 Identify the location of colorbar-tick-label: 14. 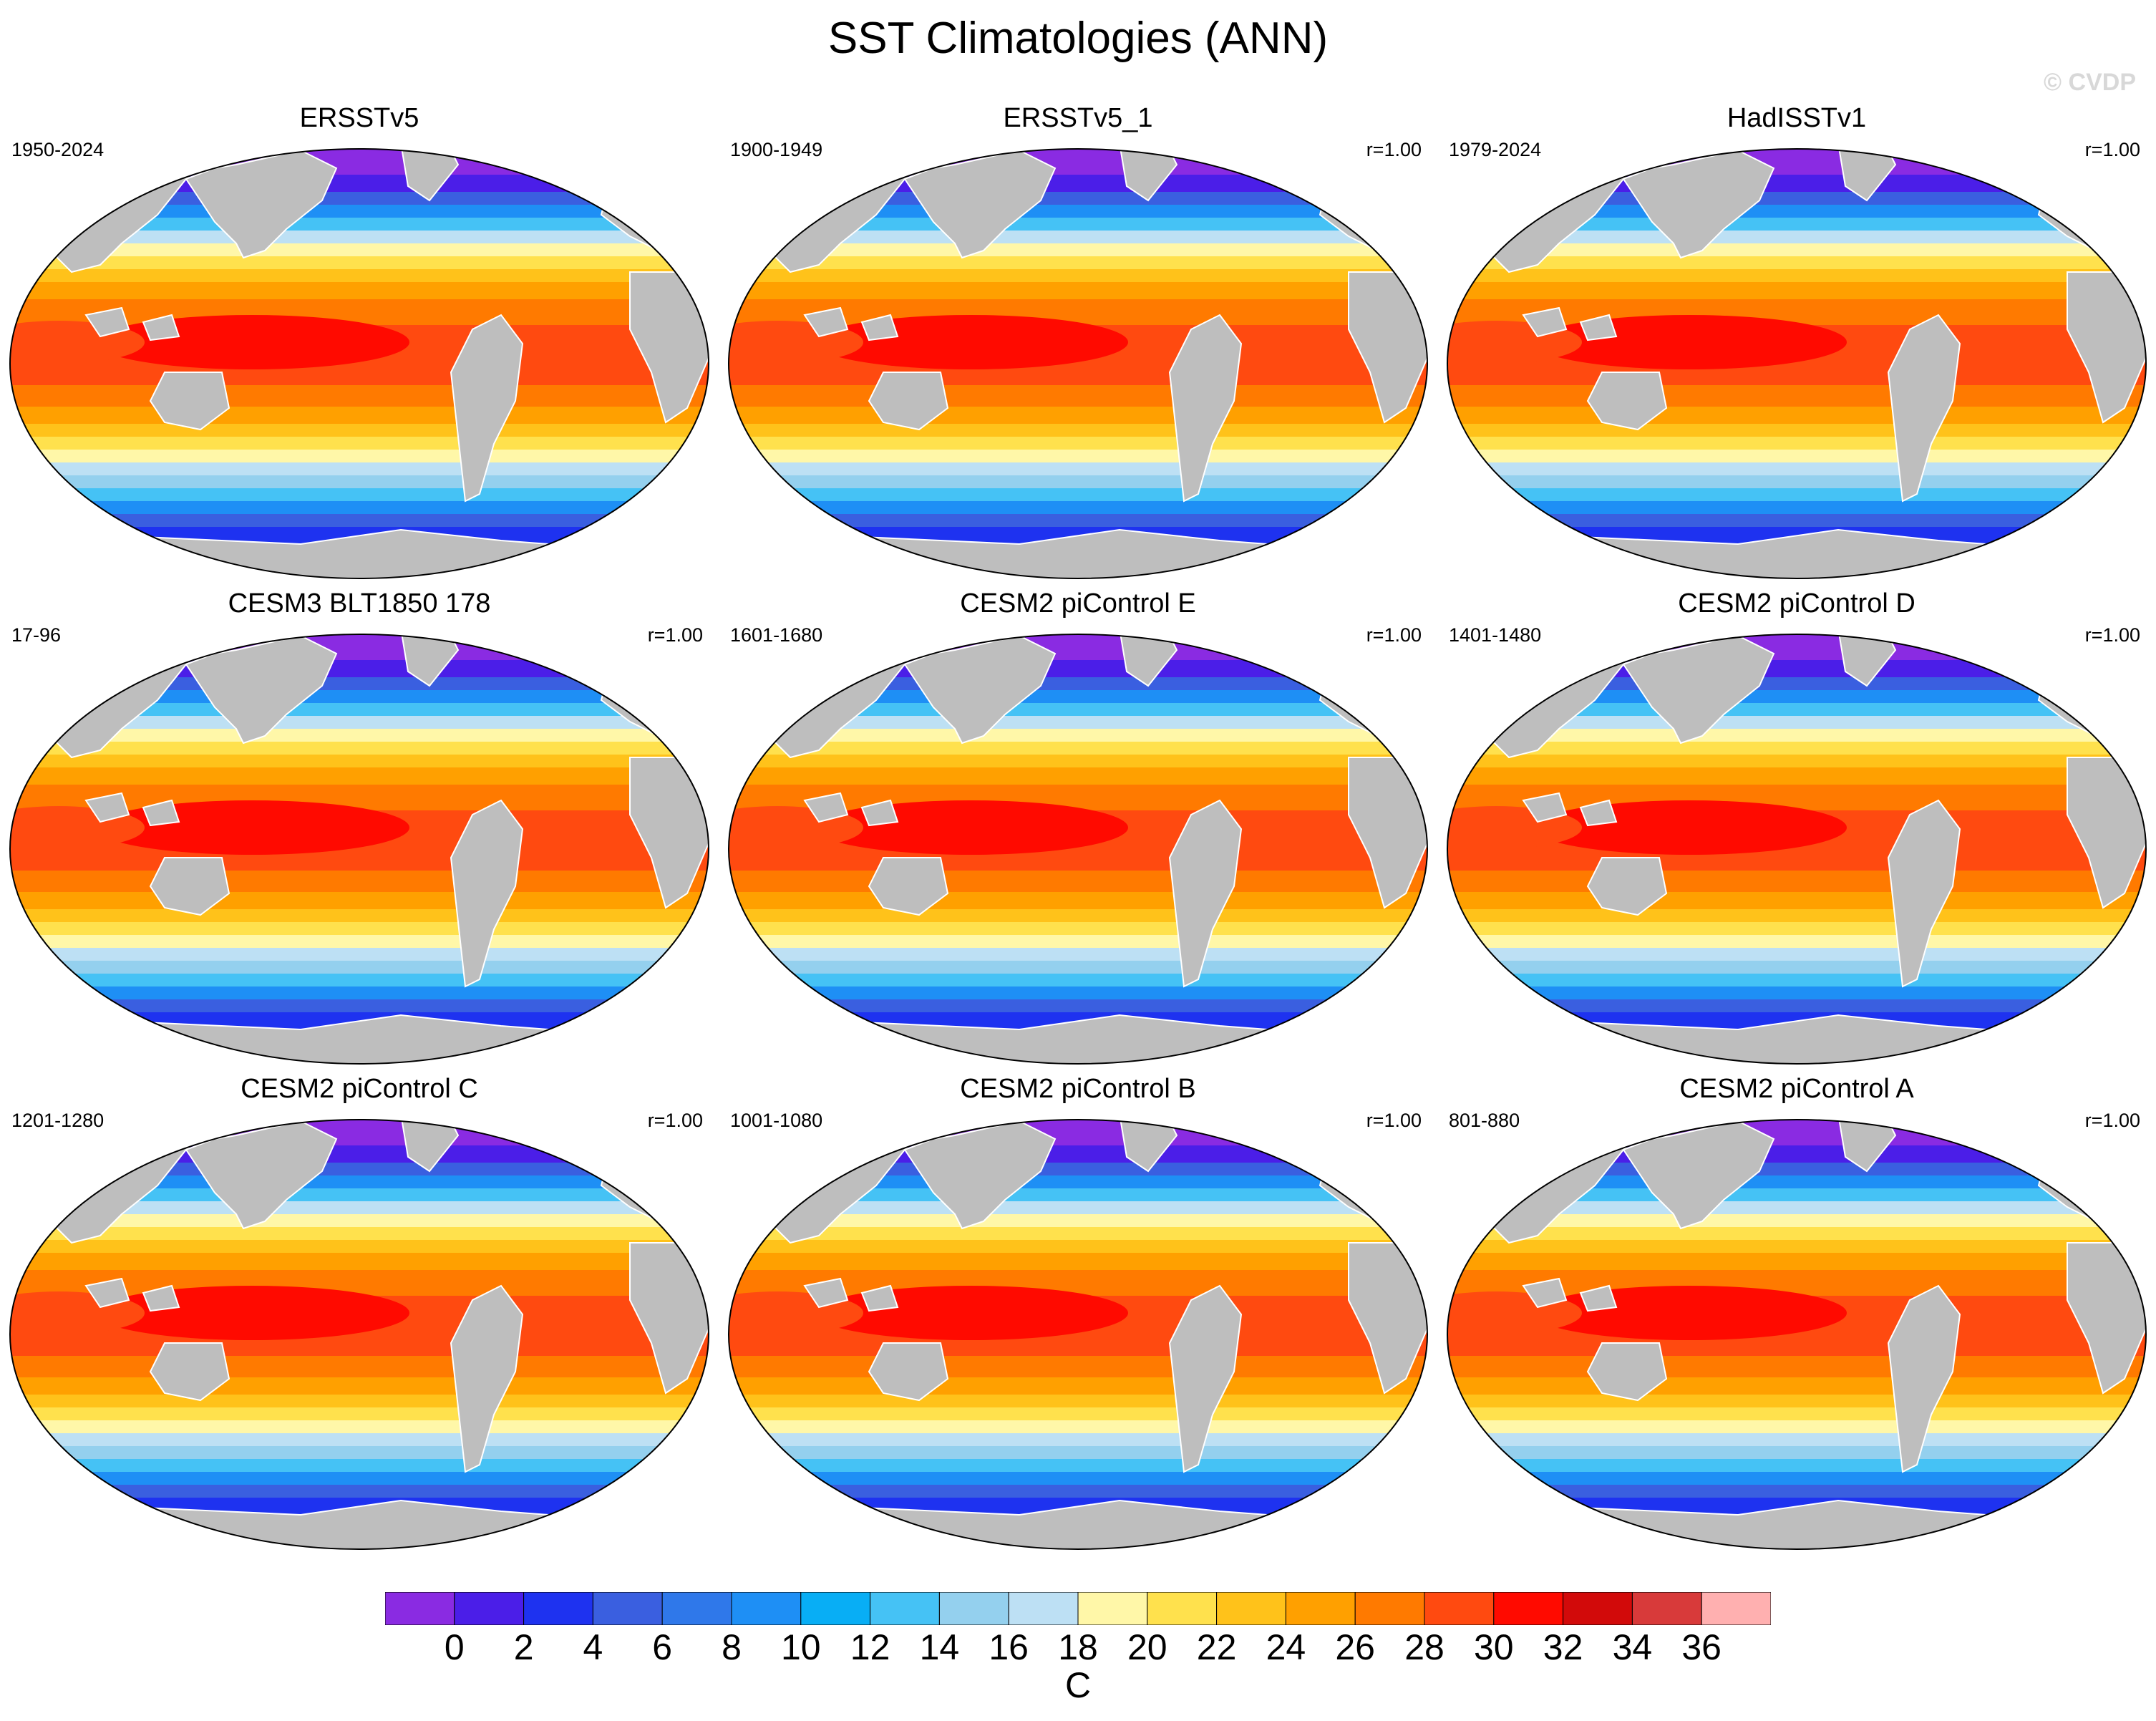
(940, 1647).